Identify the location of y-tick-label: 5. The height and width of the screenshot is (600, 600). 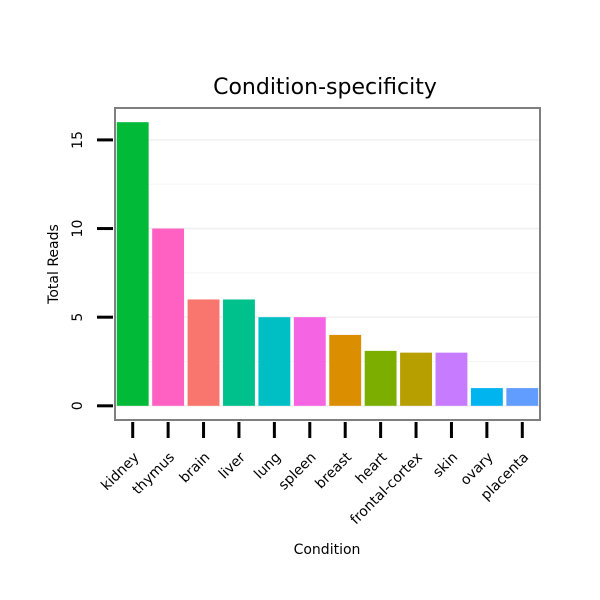
(78, 317).